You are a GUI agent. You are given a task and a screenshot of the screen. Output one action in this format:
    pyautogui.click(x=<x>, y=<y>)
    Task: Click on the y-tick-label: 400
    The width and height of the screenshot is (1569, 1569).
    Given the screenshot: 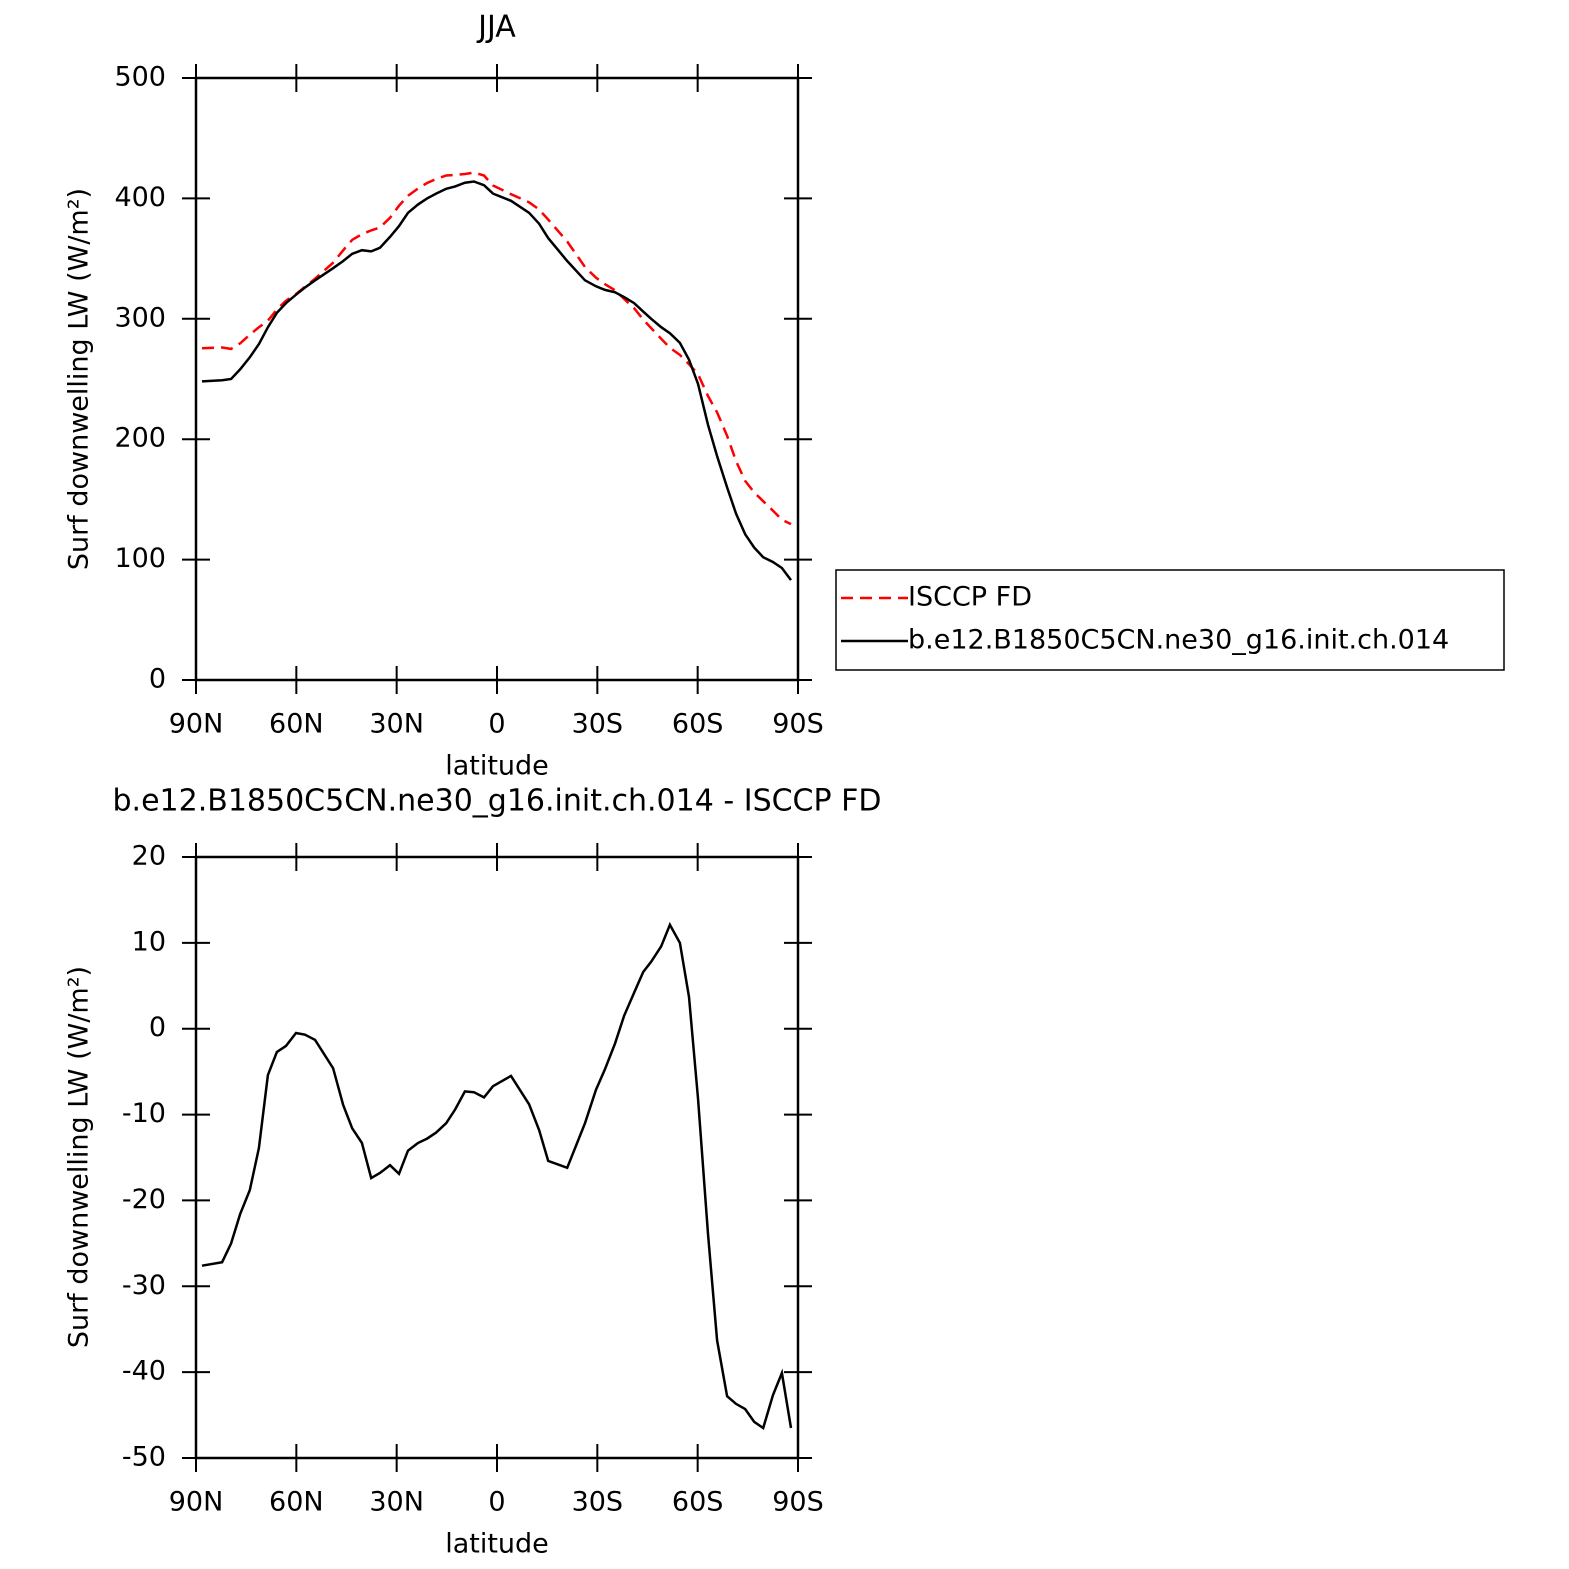 What is the action you would take?
    pyautogui.click(x=140, y=197)
    